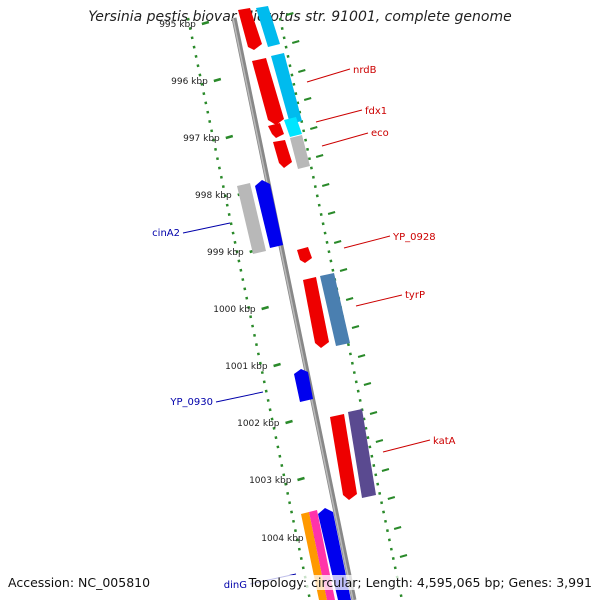  I want to click on tick-label: 999 kbp, so click(225, 253).